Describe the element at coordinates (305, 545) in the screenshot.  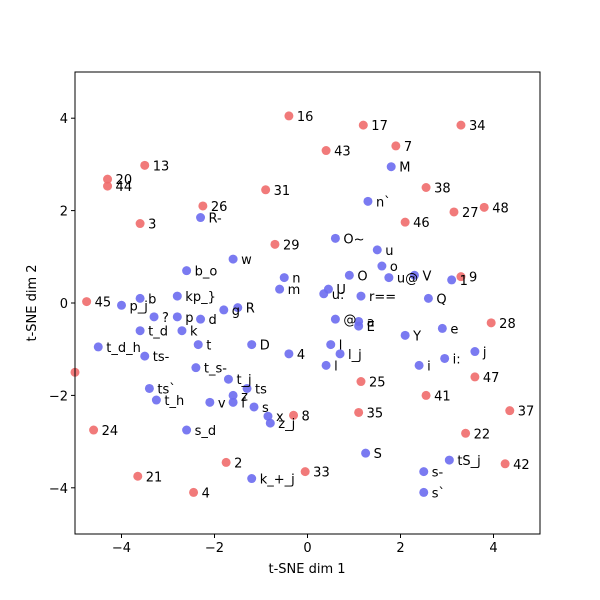
I see `x-axis-ticks: −4 −2 0 2 4` at that location.